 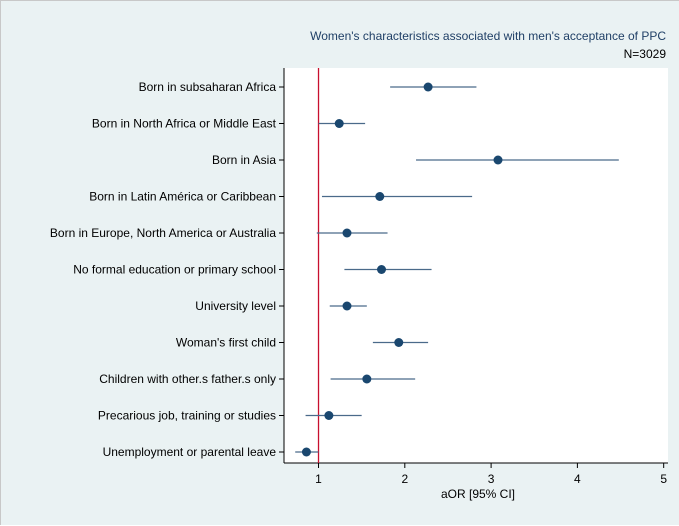 What do you see at coordinates (184, 124) in the screenshot?
I see `category-label: Born in North Africa or Middle East` at bounding box center [184, 124].